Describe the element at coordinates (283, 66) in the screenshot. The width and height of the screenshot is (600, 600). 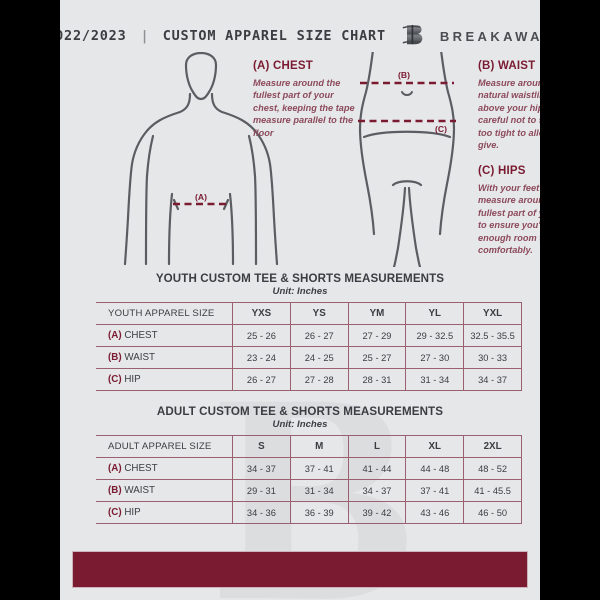
I see `callout-chest-heading: (A) CHEST` at that location.